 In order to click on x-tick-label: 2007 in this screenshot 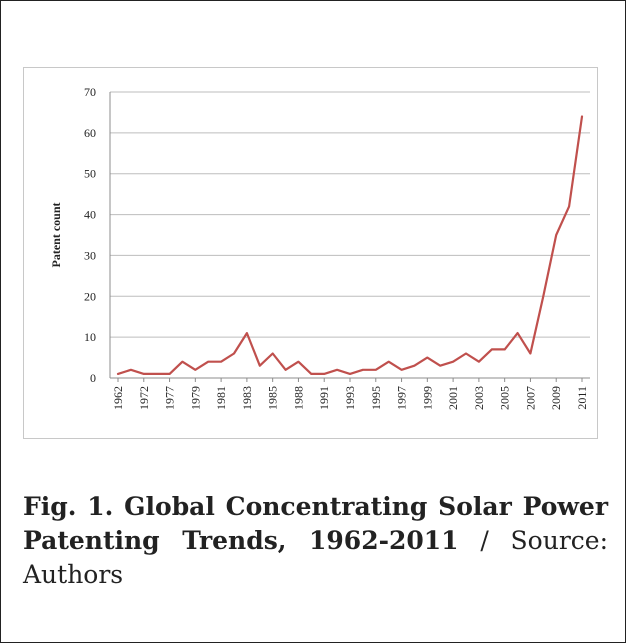, I will do `click(530, 398)`.